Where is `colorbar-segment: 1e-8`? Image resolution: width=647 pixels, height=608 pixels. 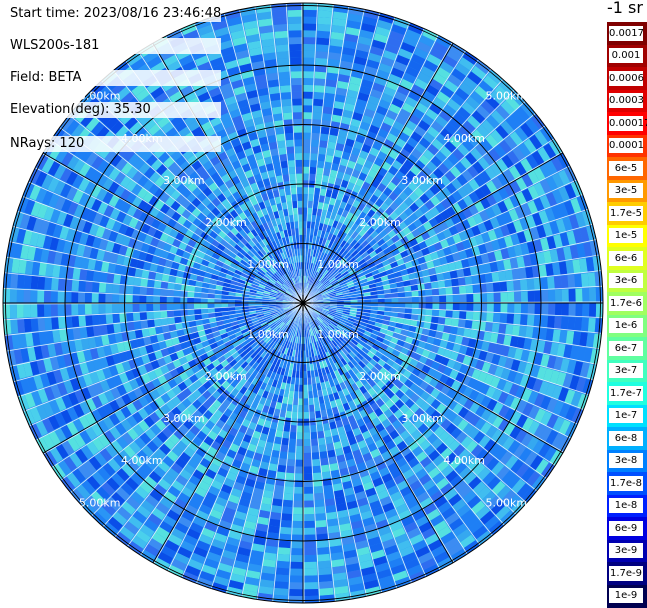
colorbar-segment: 1e-8 is located at coordinates (627, 506).